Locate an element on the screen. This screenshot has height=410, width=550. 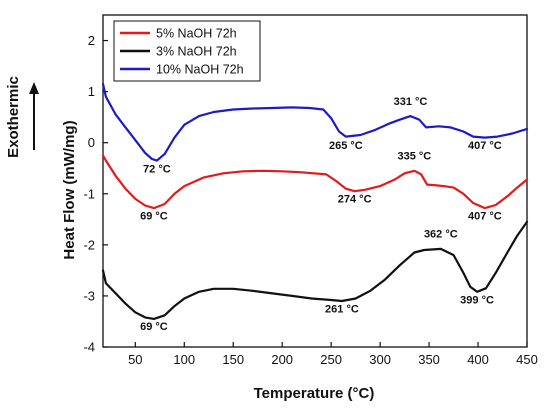
x-tick-label: 200 is located at coordinates (282, 359).